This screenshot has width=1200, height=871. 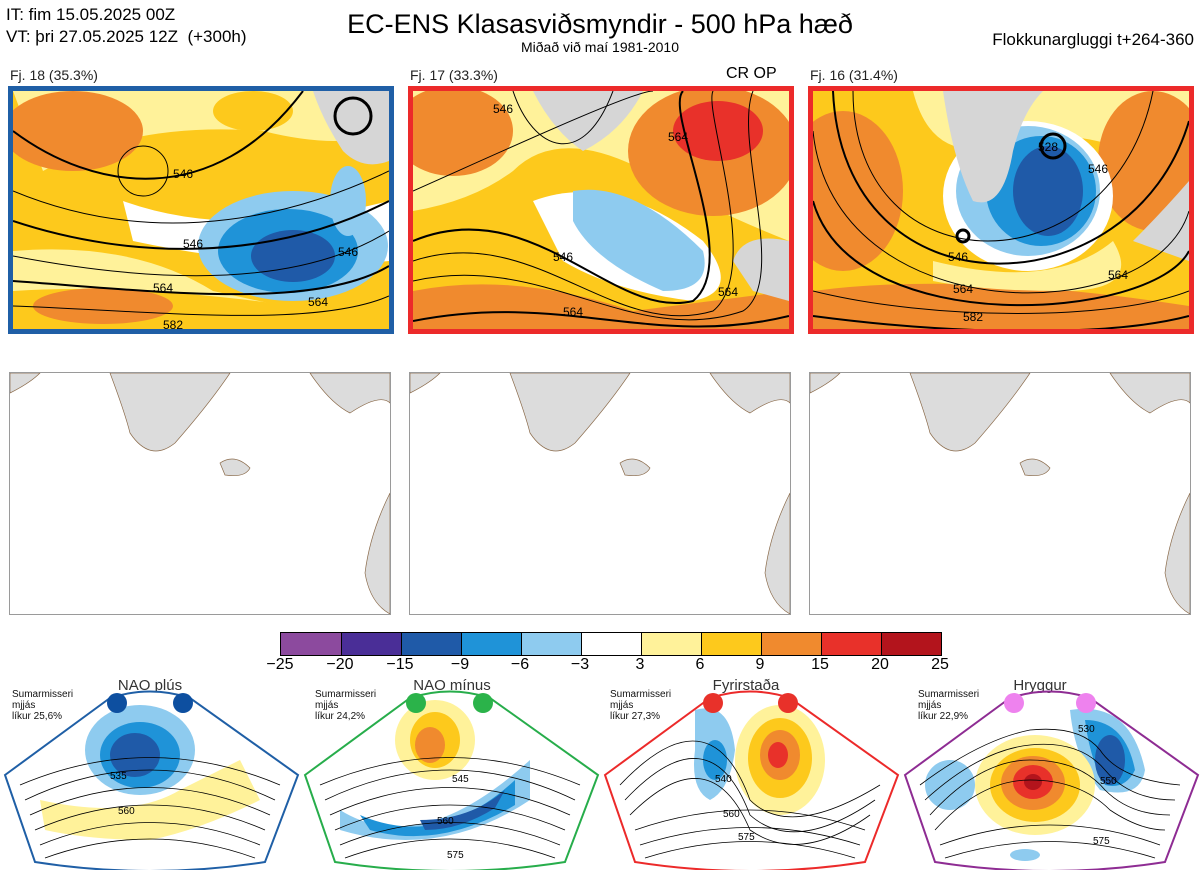 What do you see at coordinates (400, 664) in the screenshot?
I see `colorbar-tick: −15` at bounding box center [400, 664].